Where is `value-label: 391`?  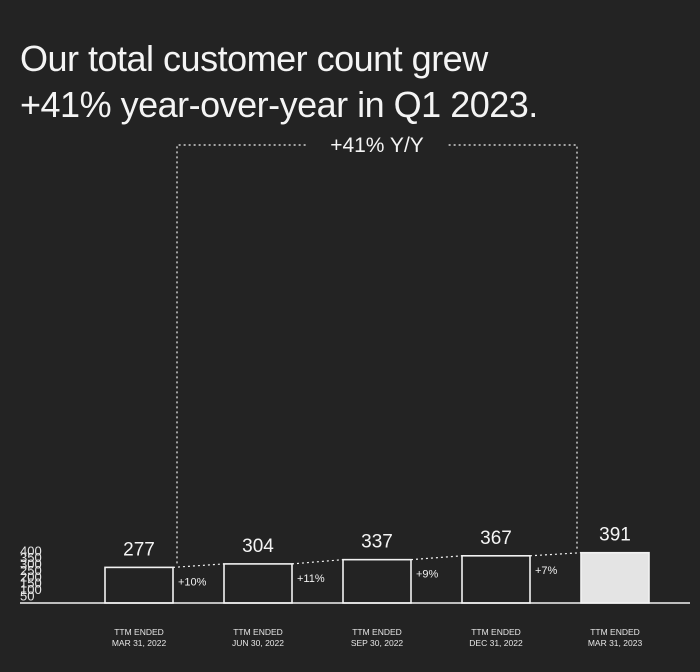 value-label: 391 is located at coordinates (615, 535).